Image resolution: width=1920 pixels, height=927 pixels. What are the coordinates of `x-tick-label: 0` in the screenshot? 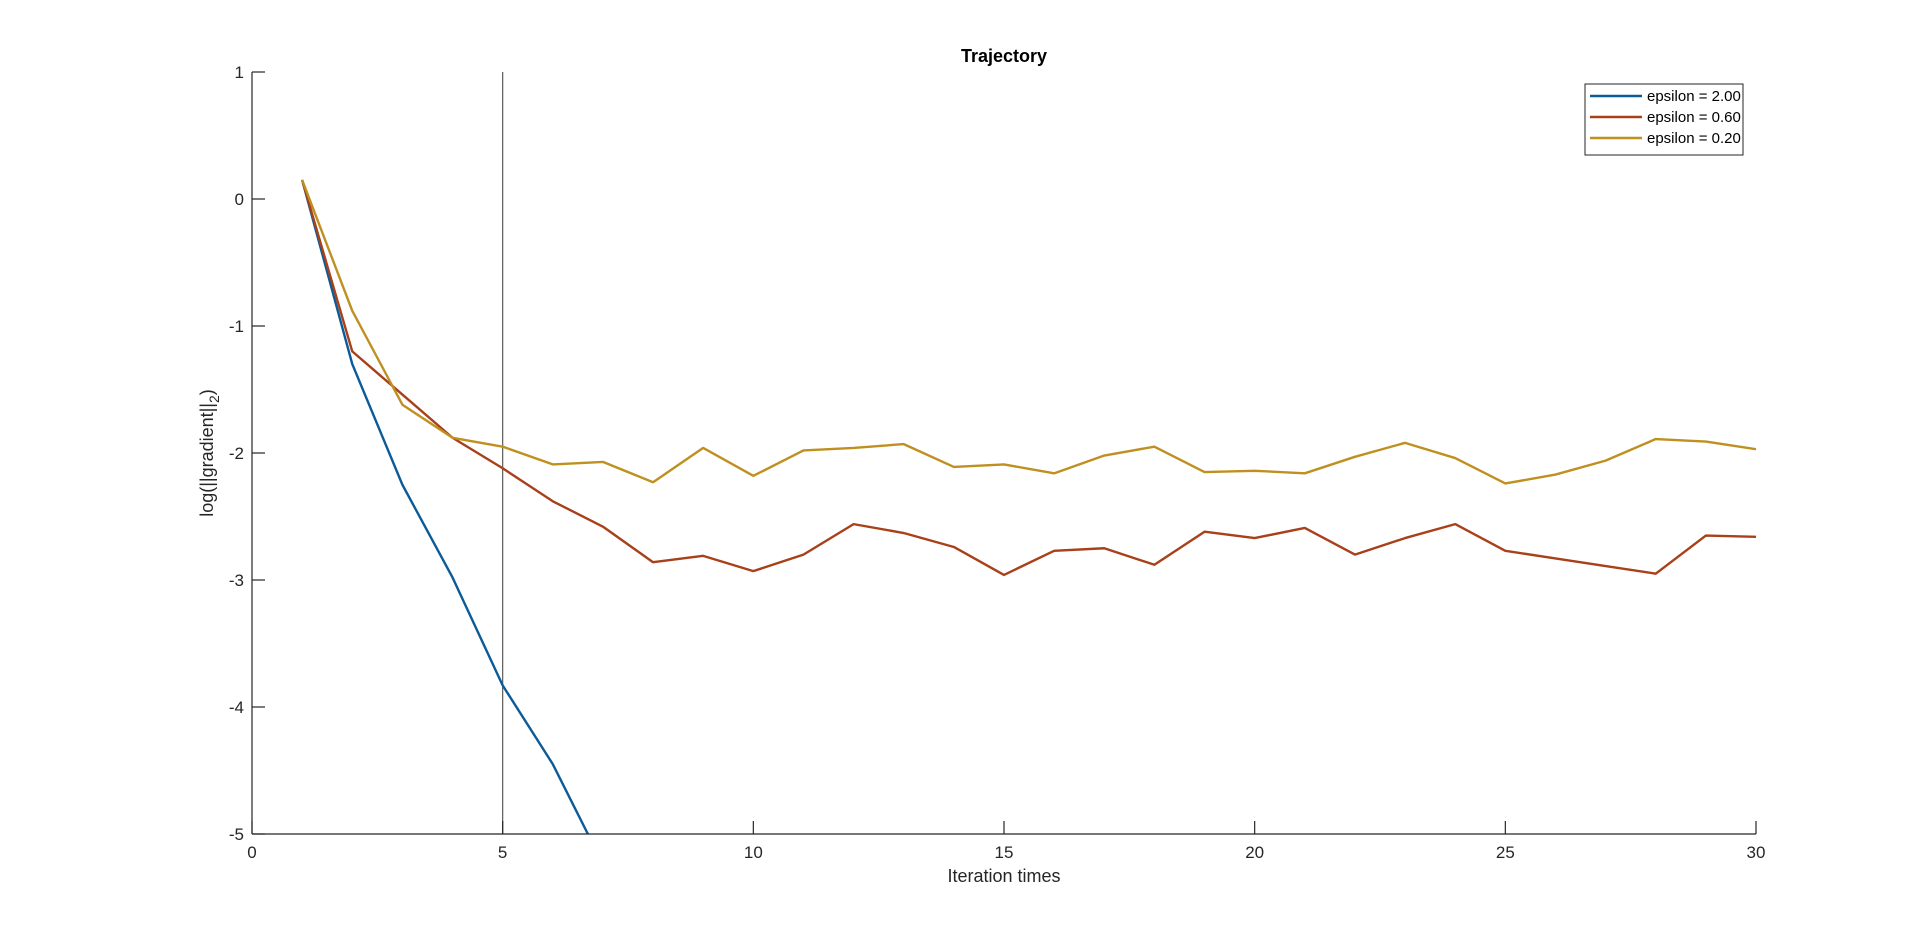 It's located at (251, 852).